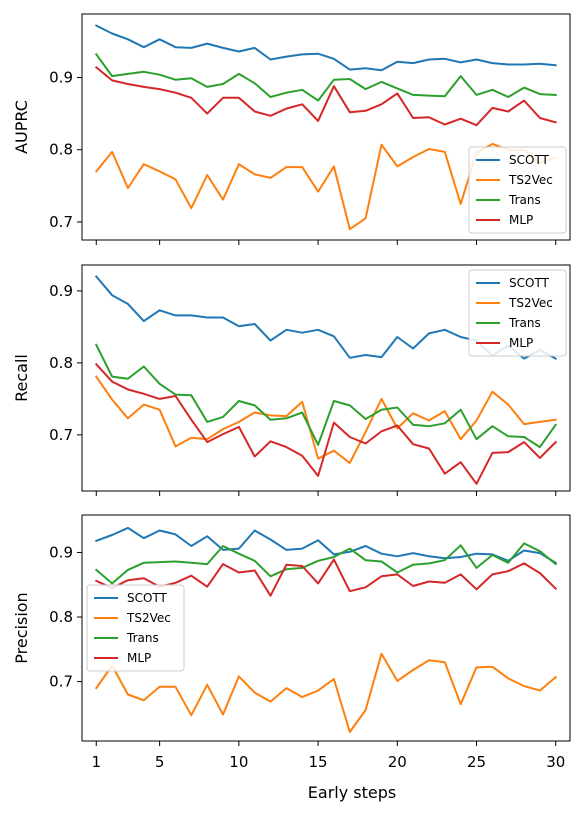 This screenshot has width=585, height=821. What do you see at coordinates (21, 127) in the screenshot?
I see `y-axis-label: AUPRC` at bounding box center [21, 127].